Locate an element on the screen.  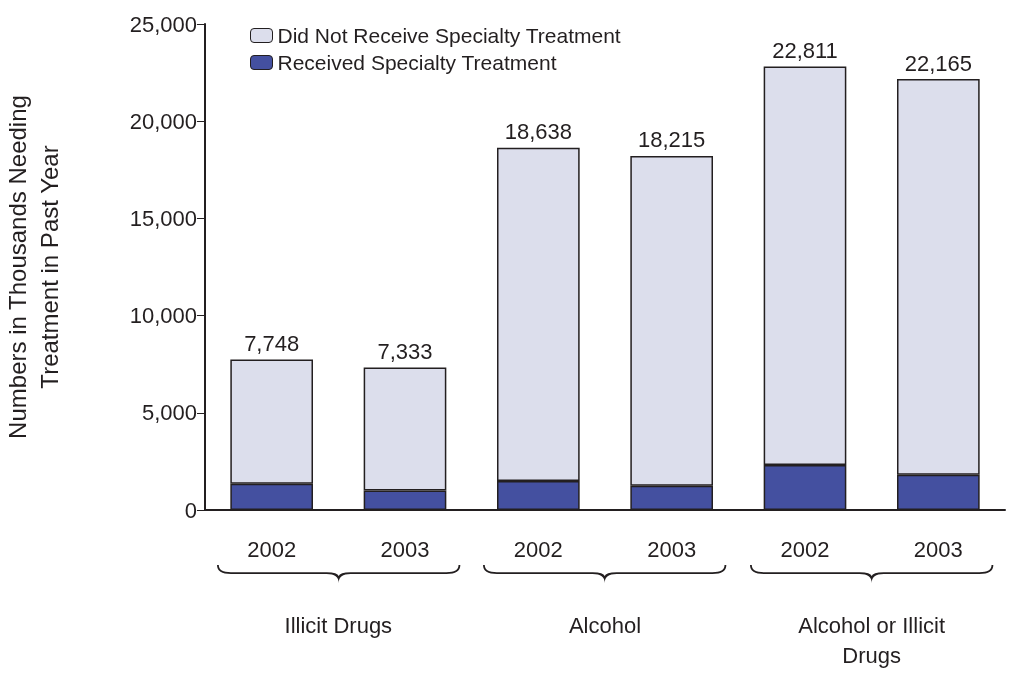
legend-label: Did Not Receive Specialty Treatment is located at coordinates (449, 35).